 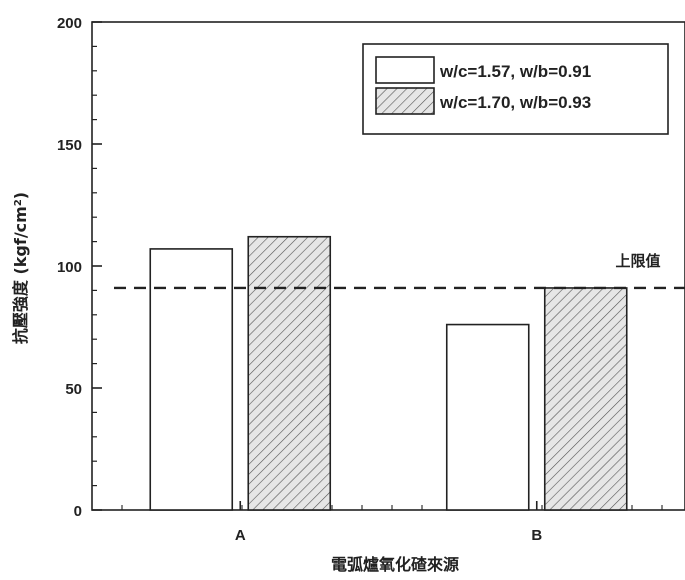 What do you see at coordinates (69, 267) in the screenshot?
I see `y-tick-label: 100` at bounding box center [69, 267].